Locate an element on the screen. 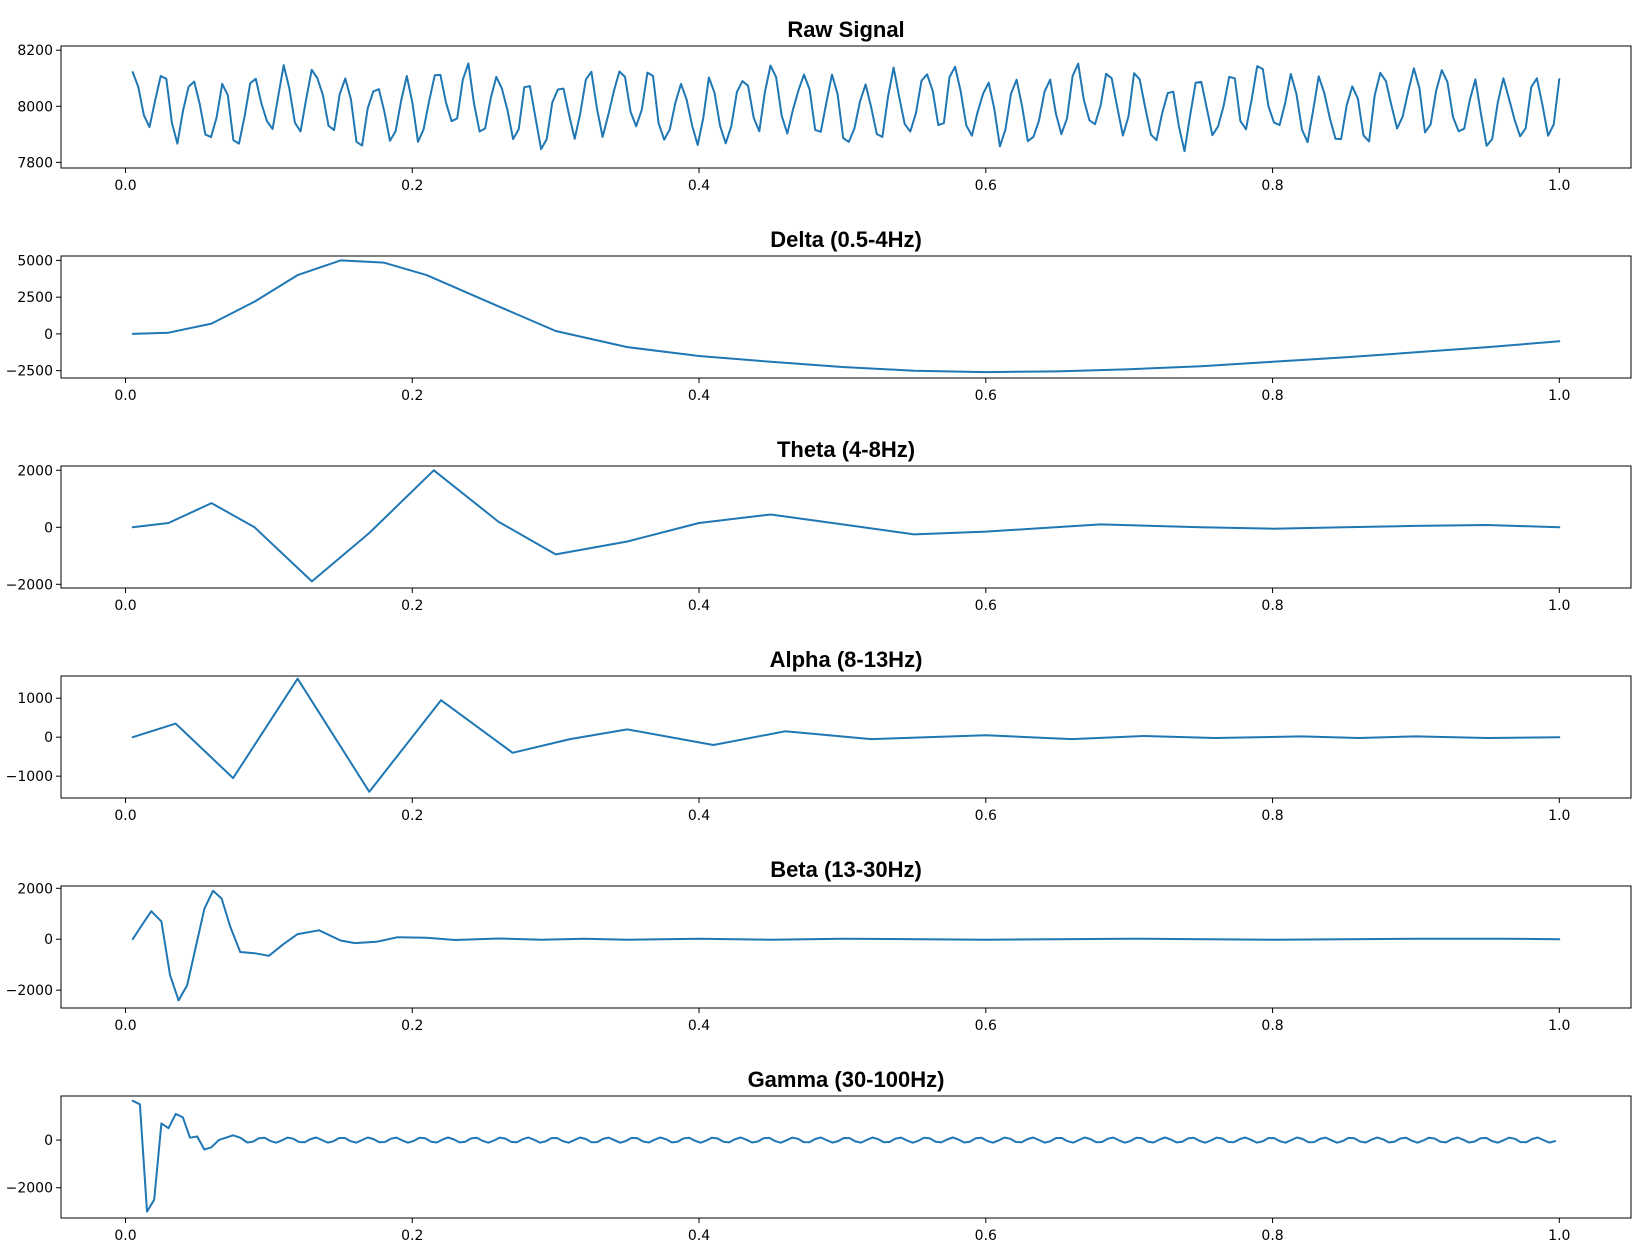 This screenshot has height=1248, width=1652. subplot-title: Beta (13-30Hz) is located at coordinates (846, 869).